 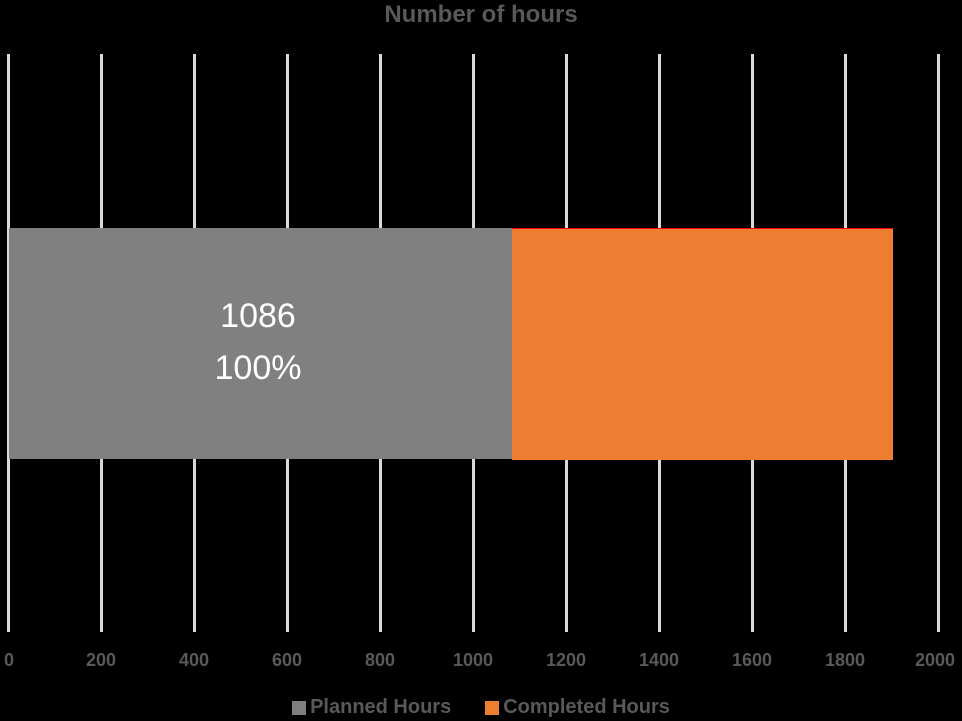 I want to click on bar-percent-label: 100%, so click(x=258, y=368).